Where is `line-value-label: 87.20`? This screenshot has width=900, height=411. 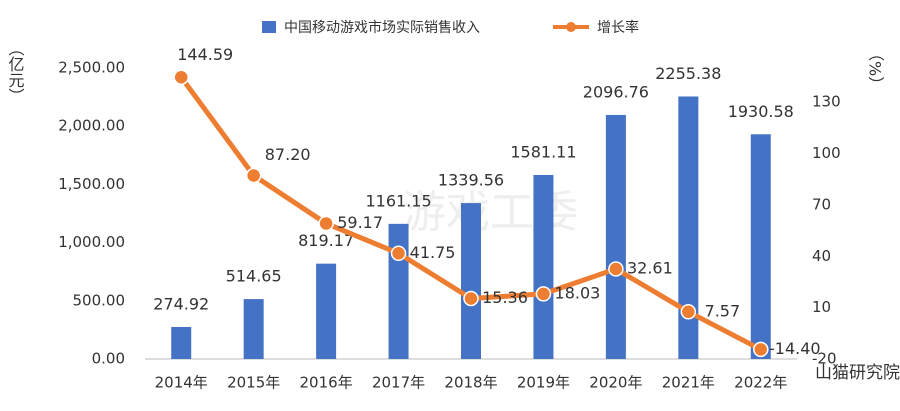 line-value-label: 87.20 is located at coordinates (288, 154).